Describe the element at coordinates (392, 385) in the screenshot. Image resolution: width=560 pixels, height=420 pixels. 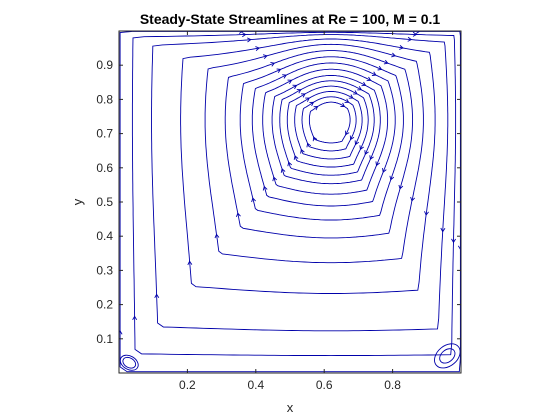
I see `x-tick-label: 0.8` at that location.